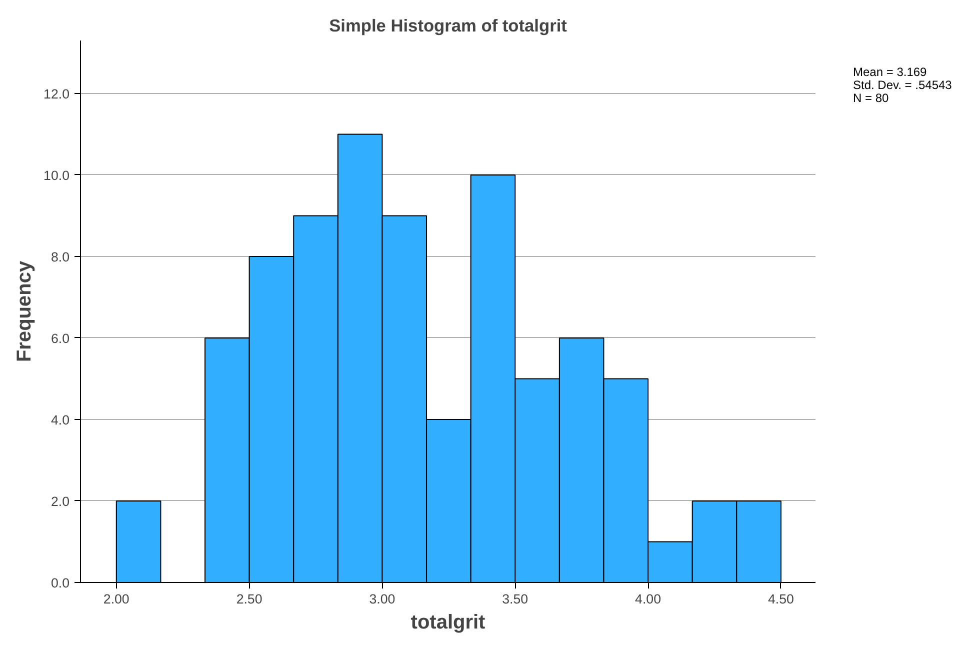  What do you see at coordinates (871, 98) in the screenshot?
I see `text: N = 80` at bounding box center [871, 98].